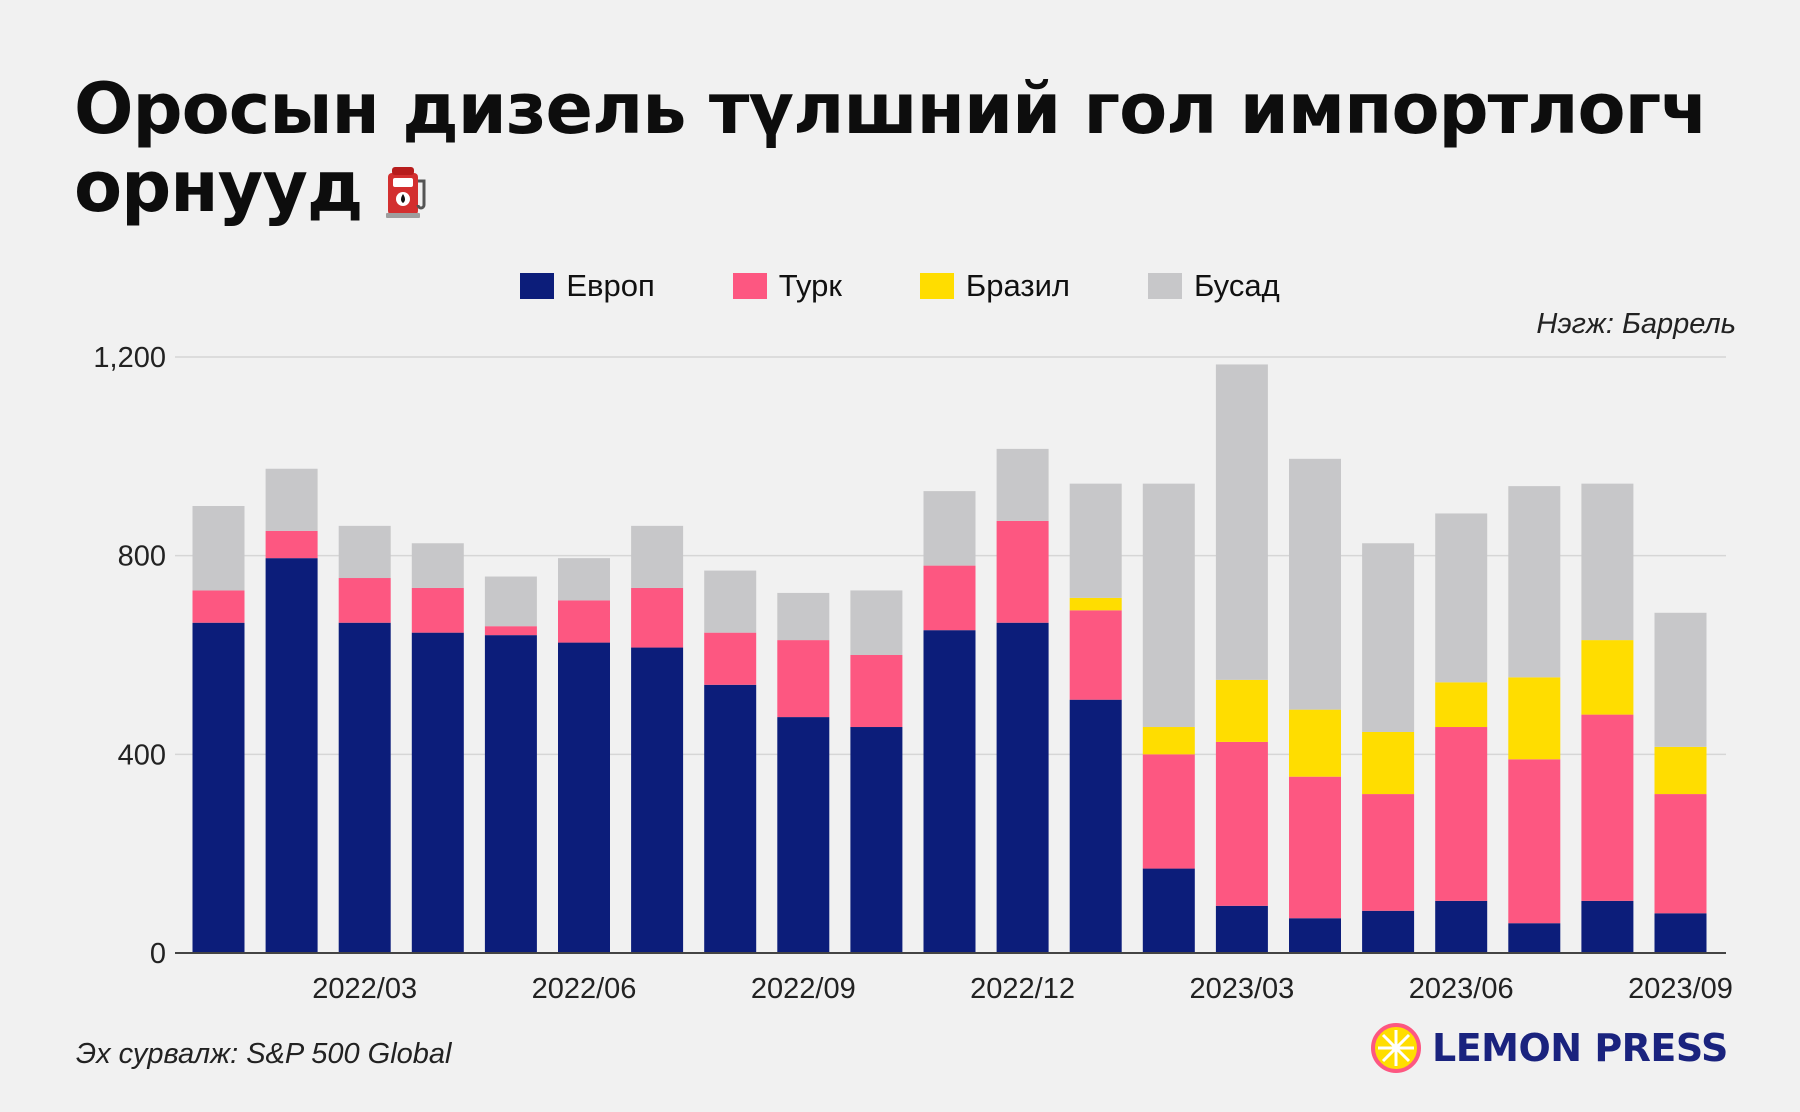  Describe the element at coordinates (1022, 989) in the screenshot. I see `x-tick-label: 2022/12` at that location.